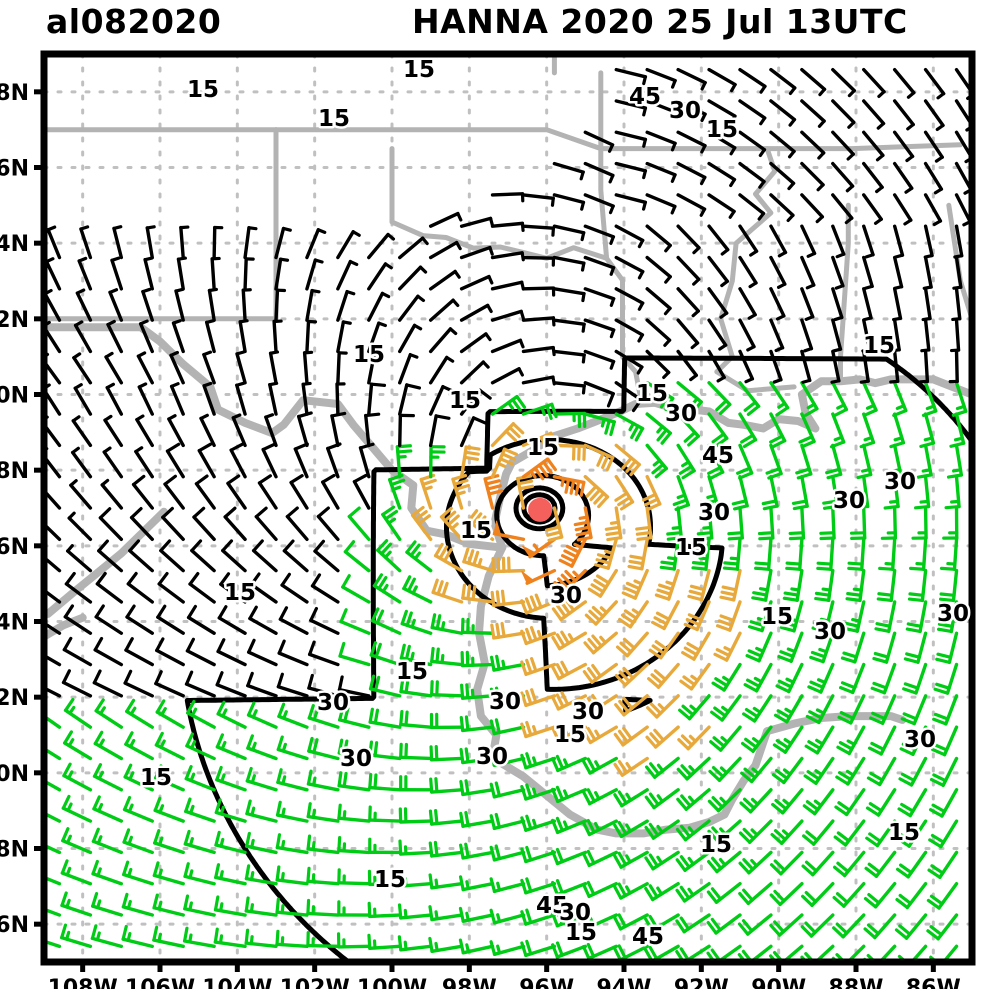 The height and width of the screenshot is (989, 987). I want to click on y-tick-label: 28N, so click(14, 471).